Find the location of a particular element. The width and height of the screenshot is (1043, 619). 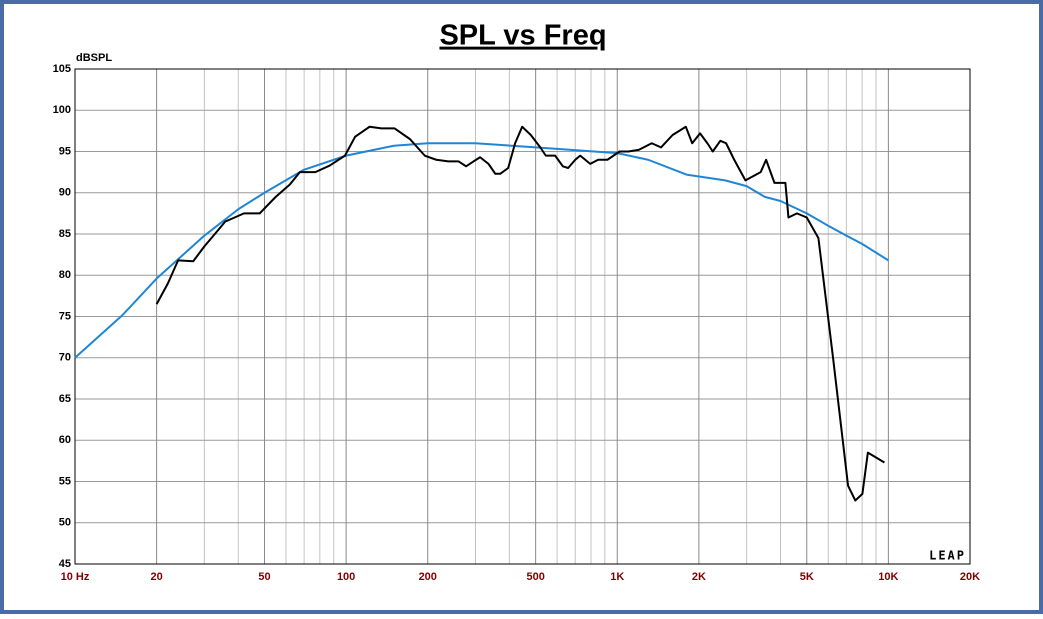

y-tick-label: 65 is located at coordinates (65, 399).